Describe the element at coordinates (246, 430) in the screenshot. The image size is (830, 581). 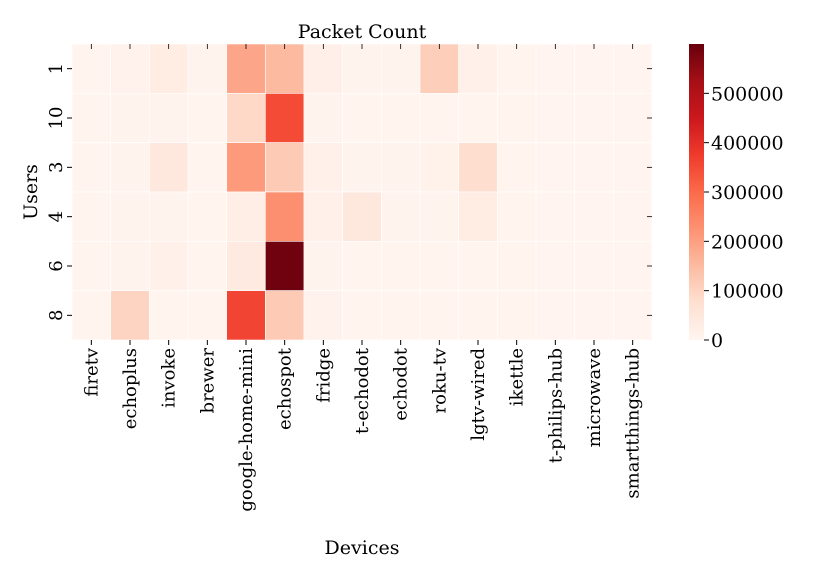
I see `x-tick-label: google-home-mini` at that location.